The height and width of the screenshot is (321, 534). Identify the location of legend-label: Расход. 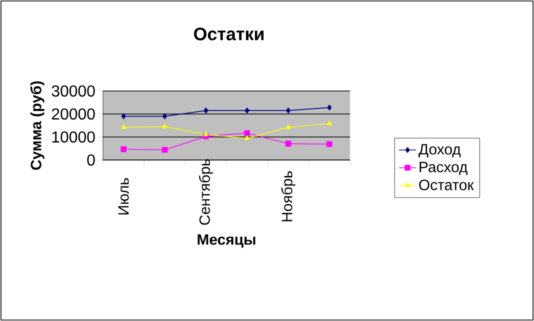
(444, 169).